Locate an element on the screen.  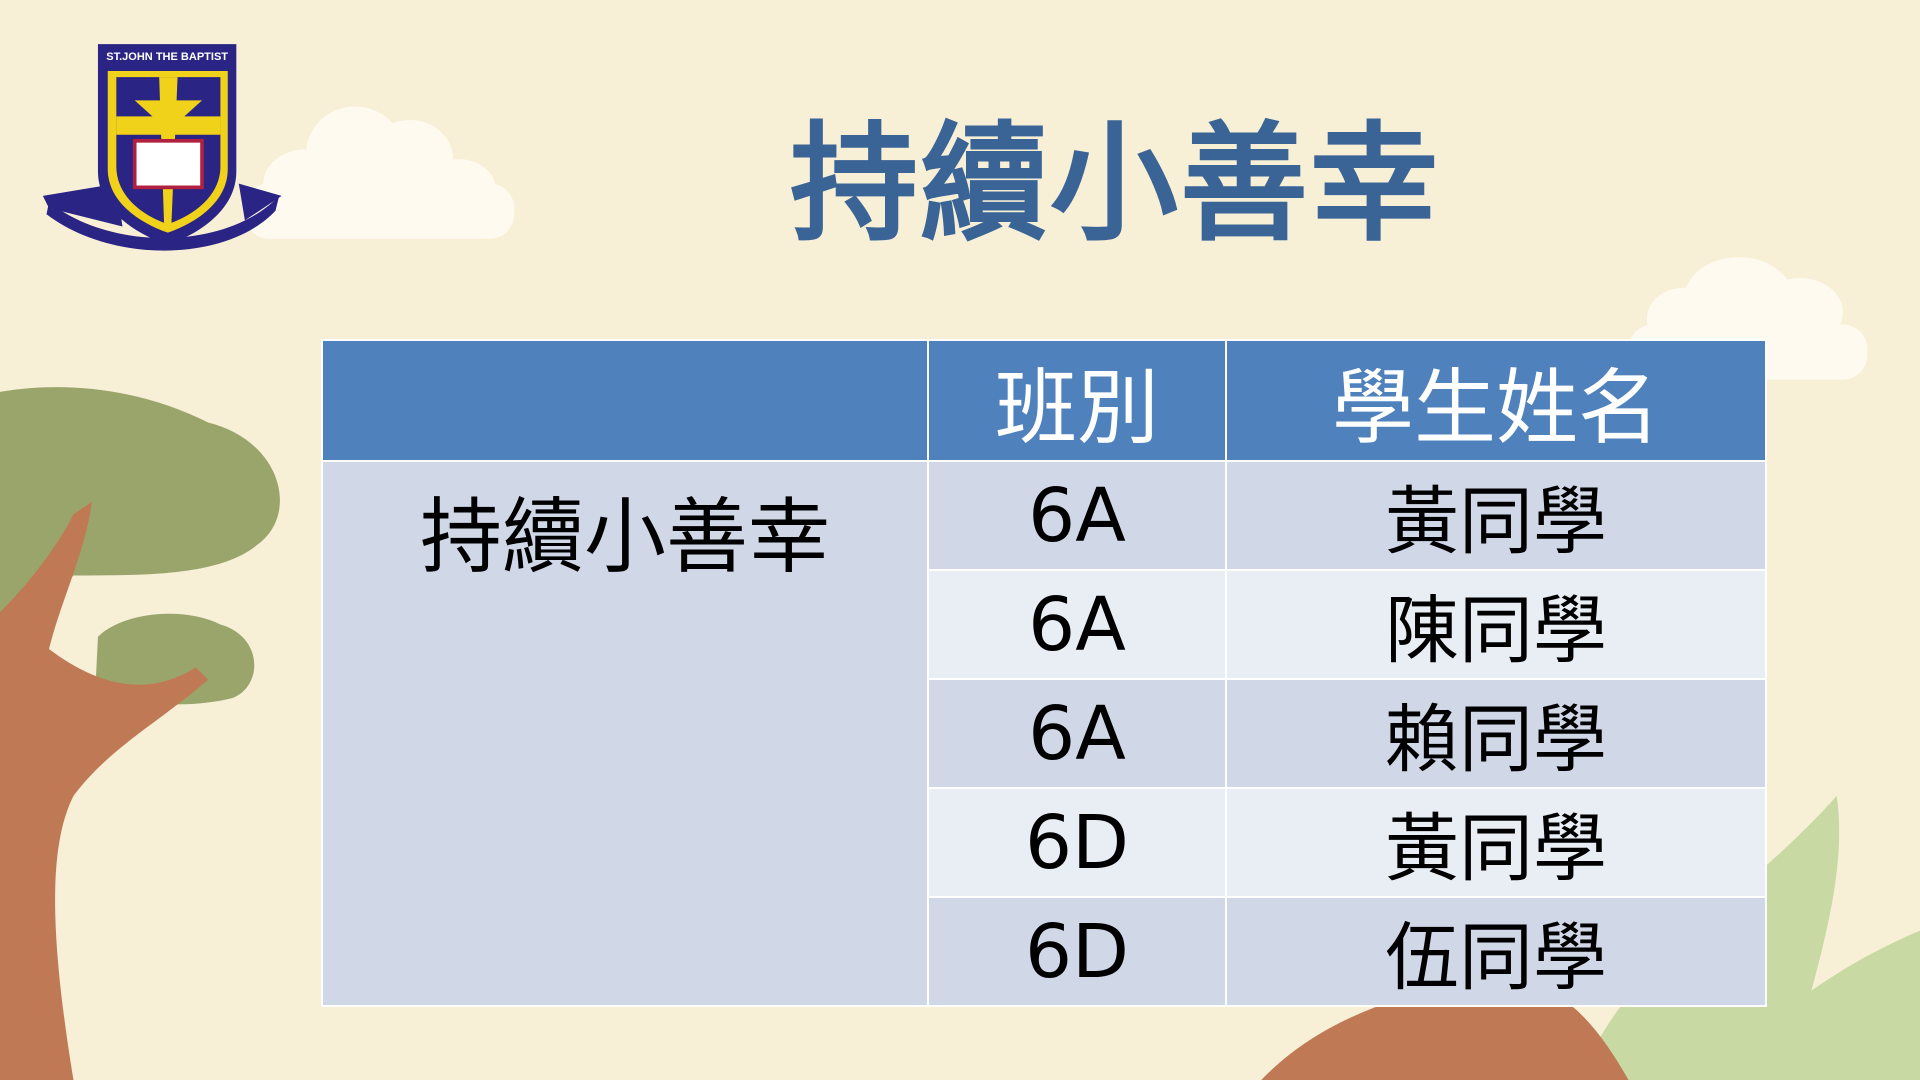
tree is located at coordinates (140, 733).